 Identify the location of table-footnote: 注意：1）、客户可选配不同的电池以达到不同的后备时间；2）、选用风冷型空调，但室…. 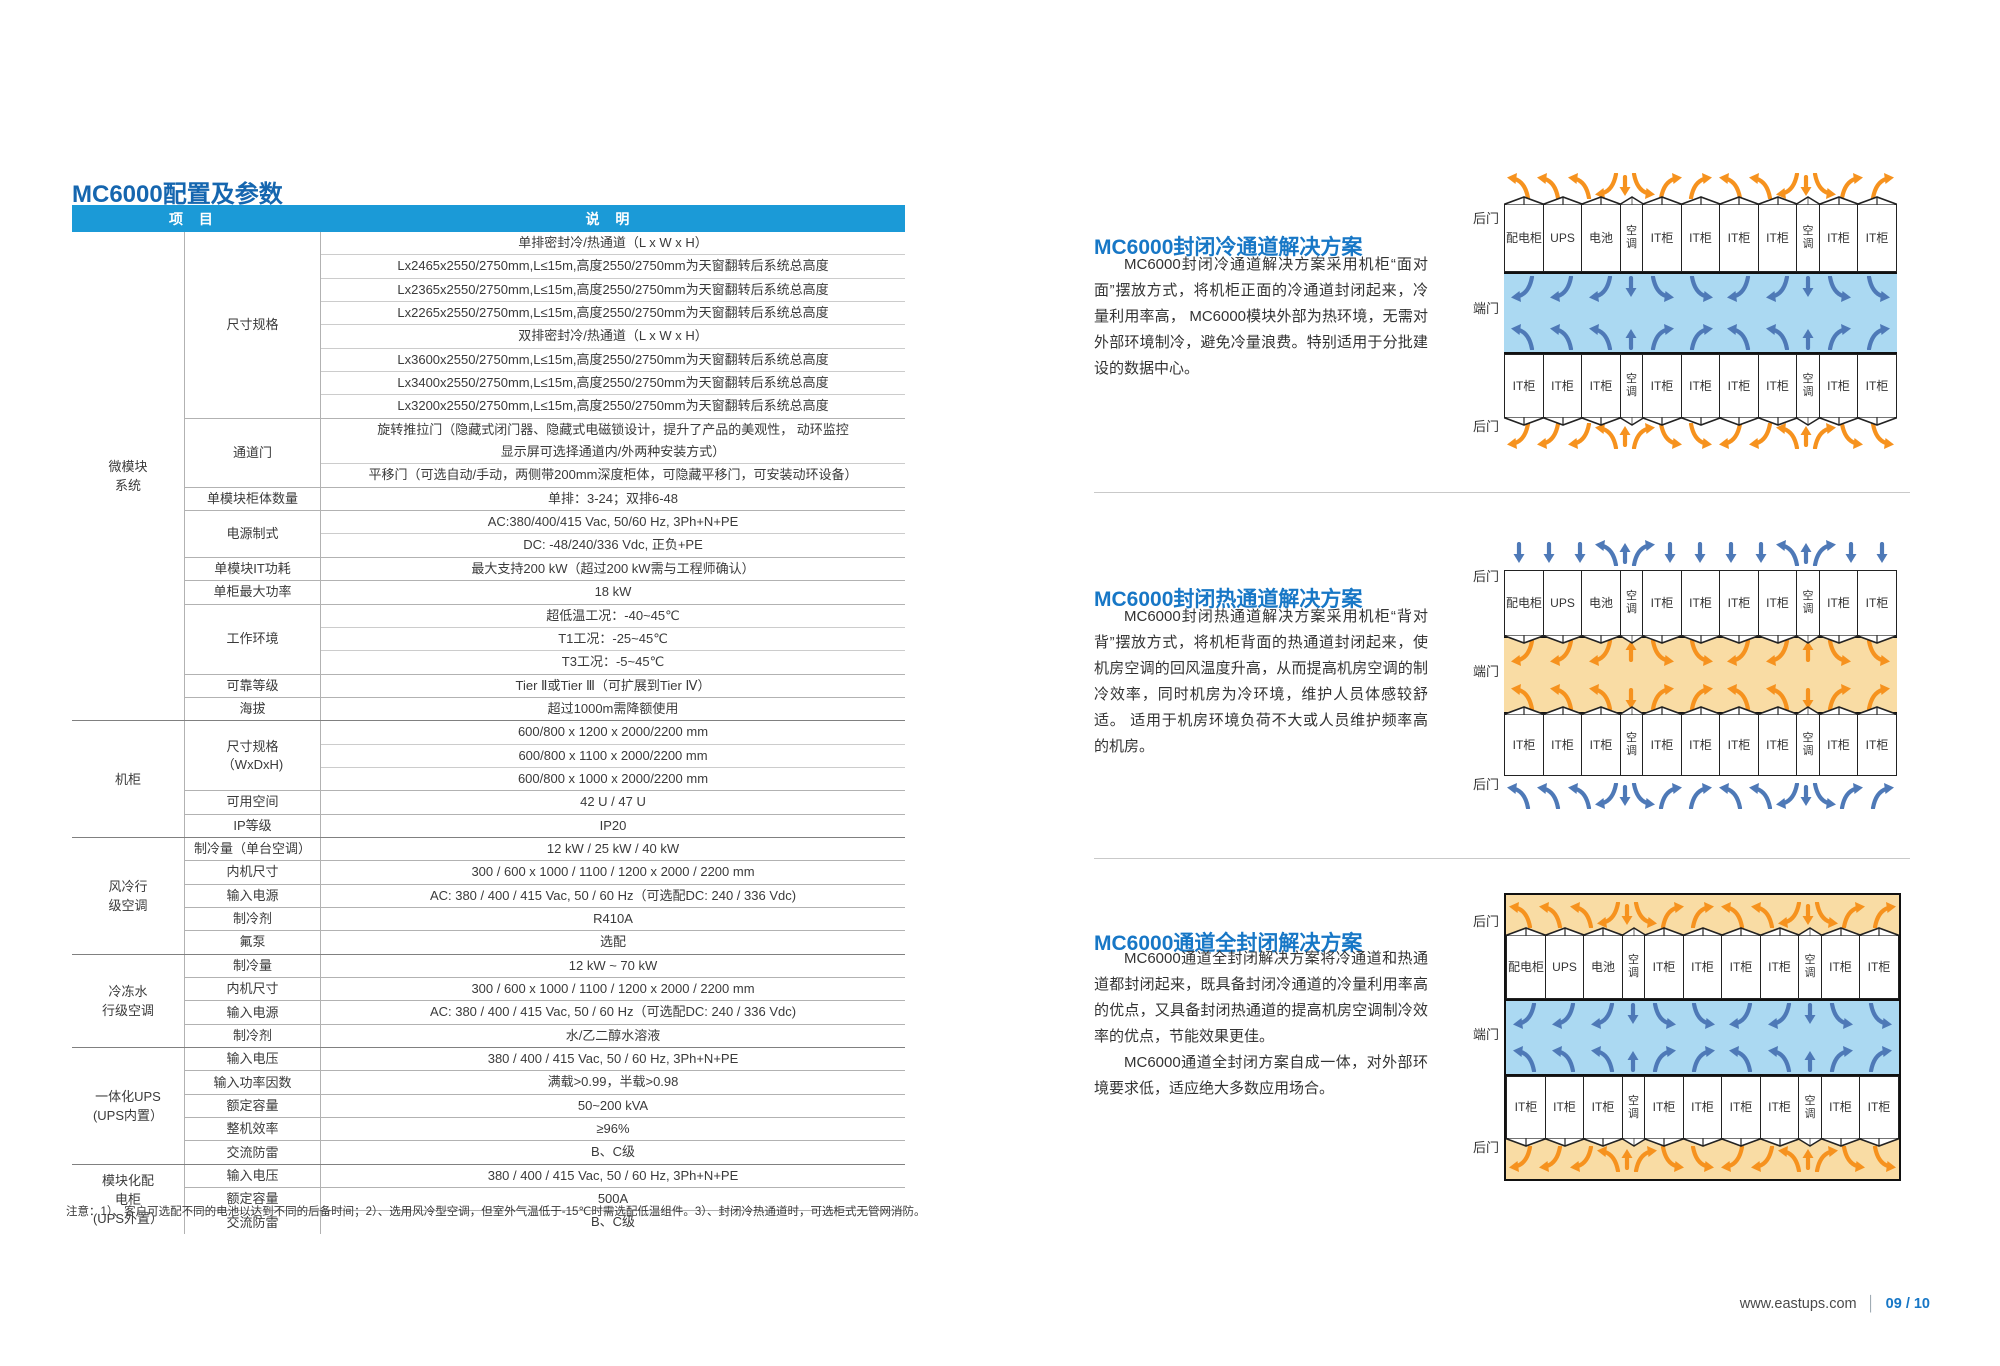
(496, 1212).